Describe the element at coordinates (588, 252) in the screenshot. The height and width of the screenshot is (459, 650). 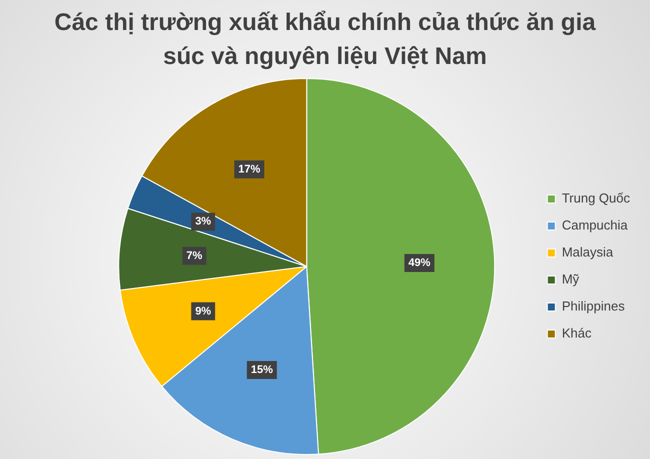
I see `legend-label: Malaysia` at that location.